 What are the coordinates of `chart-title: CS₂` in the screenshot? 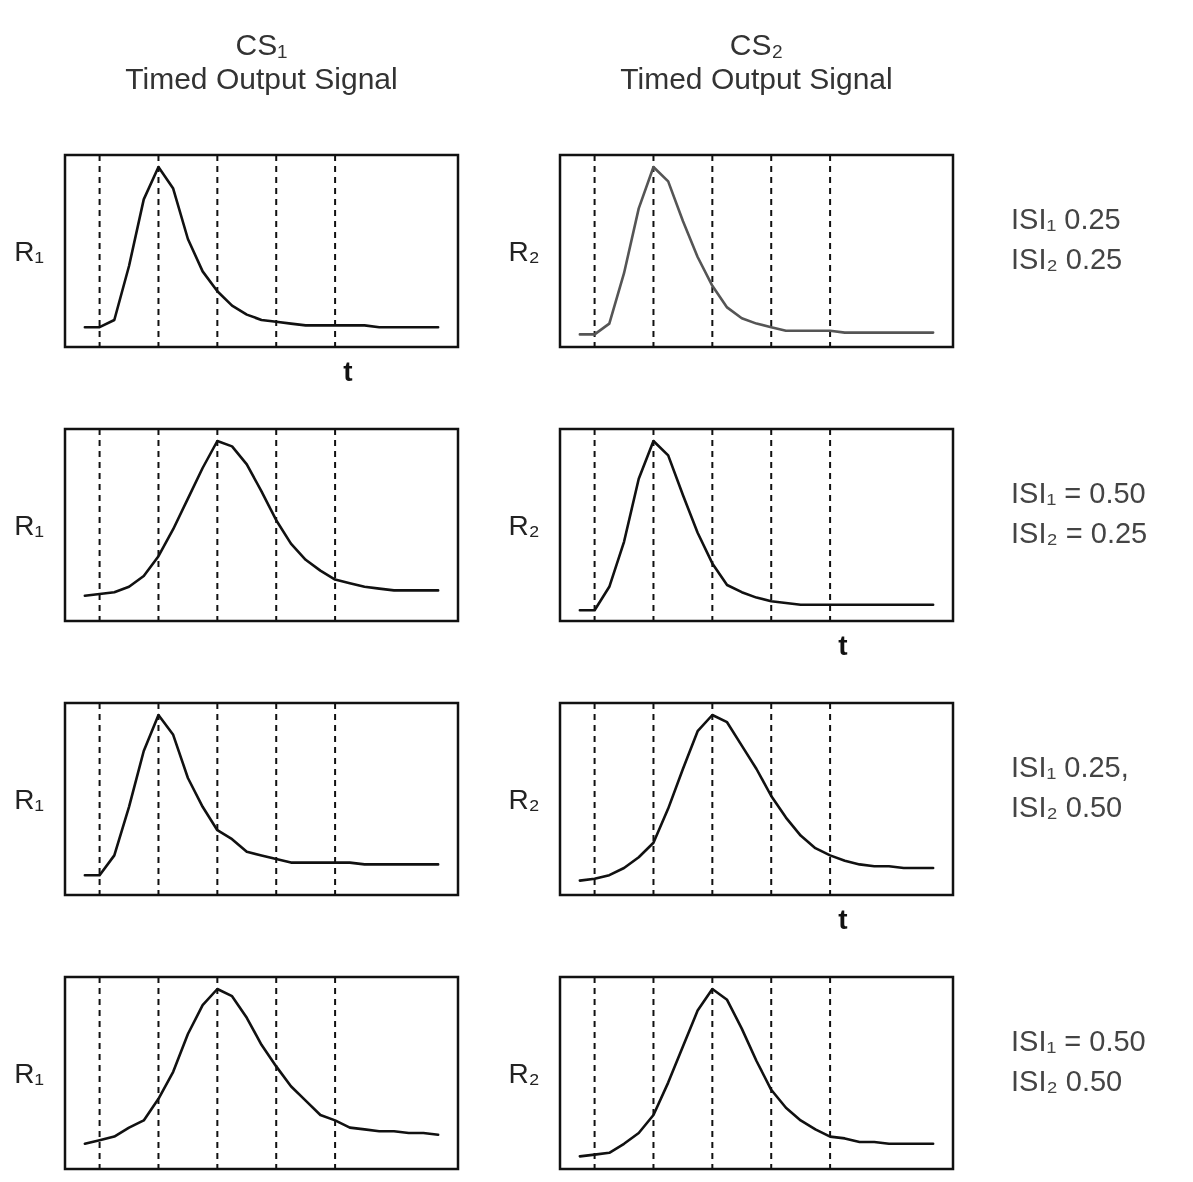 It's located at (756, 44).